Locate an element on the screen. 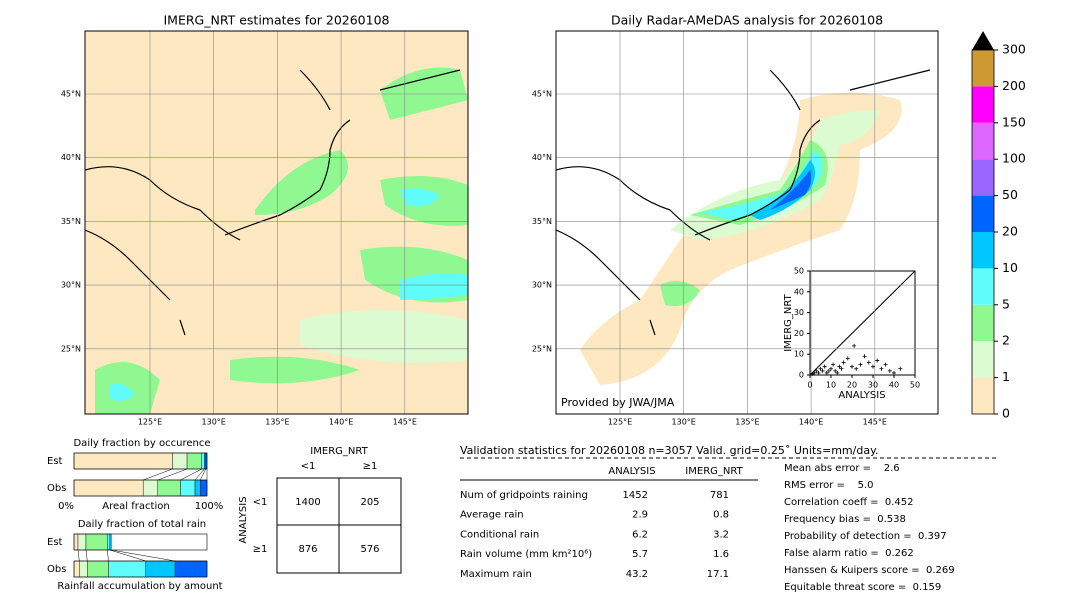 Image resolution: width=1080 pixels, height=616 pixels. stat-value: 17.1 is located at coordinates (718, 574).